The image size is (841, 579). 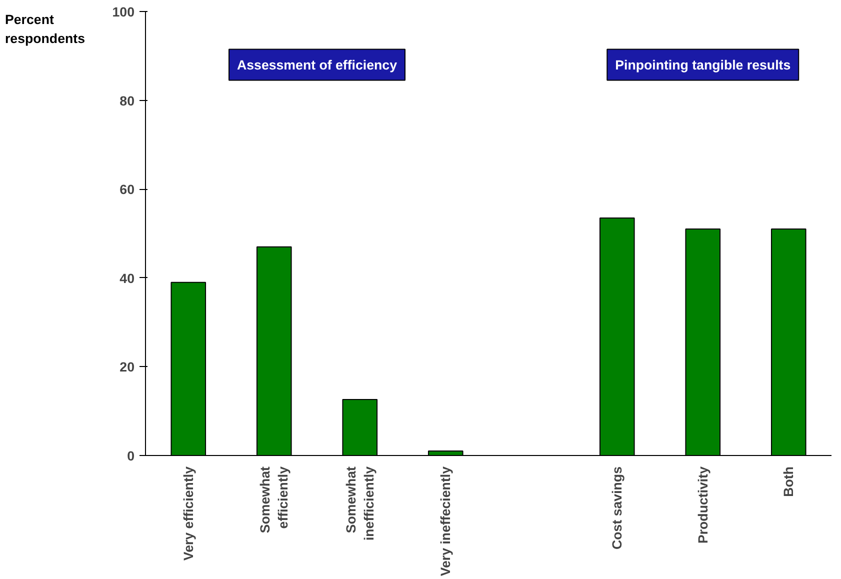 I want to click on y-tick-label: 20, so click(x=127, y=367).